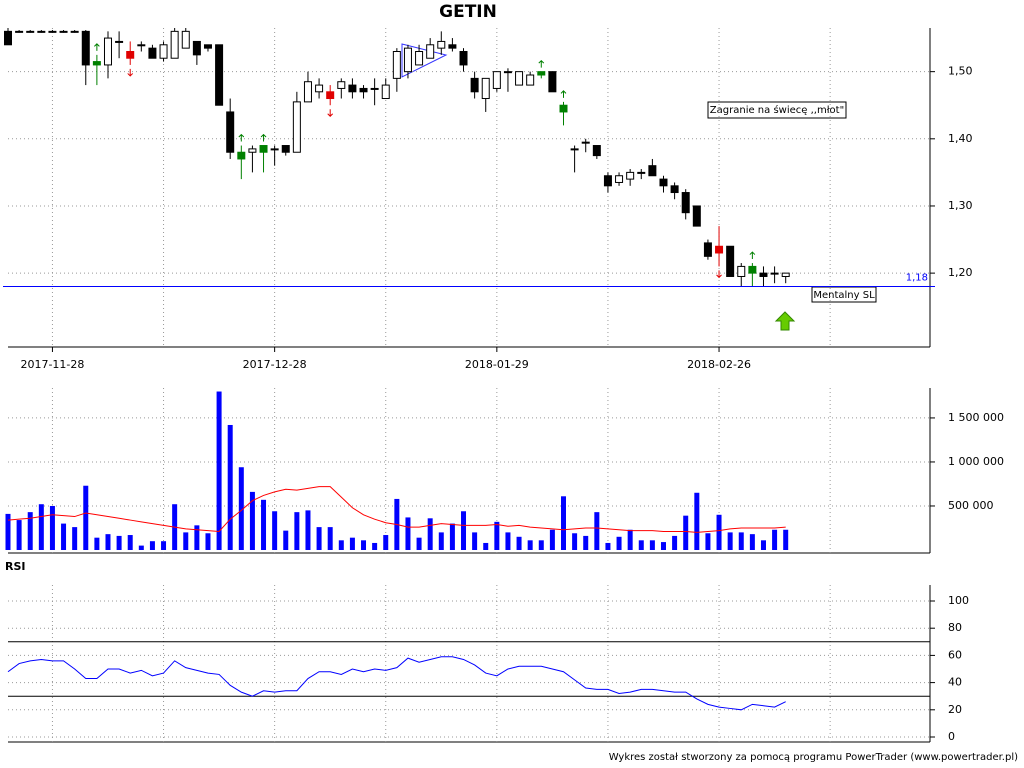 The width and height of the screenshot is (1024, 768). Describe the element at coordinates (15, 566) in the screenshot. I see `rsi-title: RSI` at that location.